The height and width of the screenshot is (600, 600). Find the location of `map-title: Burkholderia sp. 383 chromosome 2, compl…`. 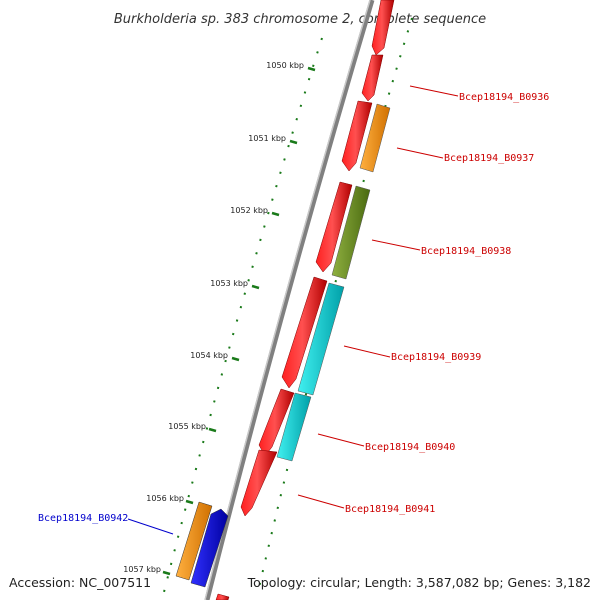

map-title: Burkholderia sp. 383 chromosome 2, compl… is located at coordinates (300, 19).